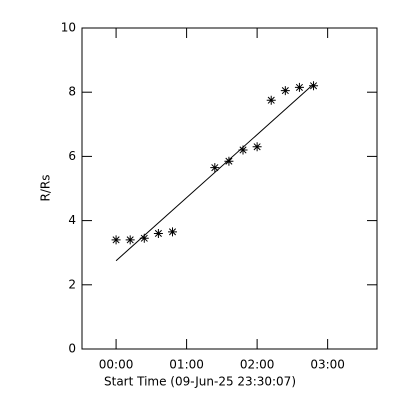 The image size is (400, 400). Describe the element at coordinates (327, 365) in the screenshot. I see `x-tick-label: 03:00` at that location.